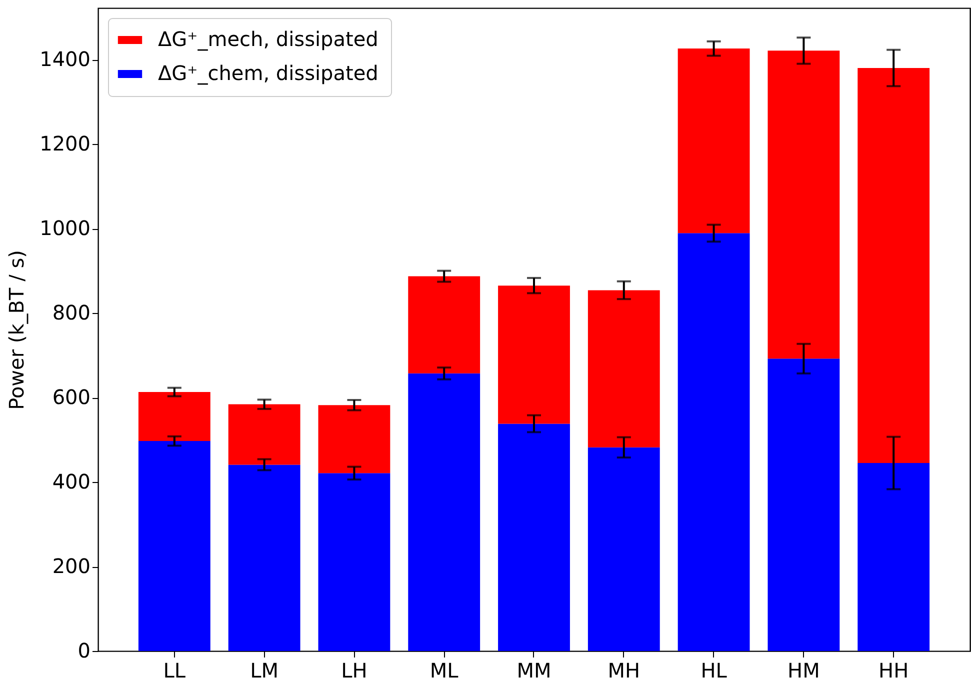 The height and width of the screenshot is (681, 971). I want to click on y-tick-label: 800, so click(71, 312).